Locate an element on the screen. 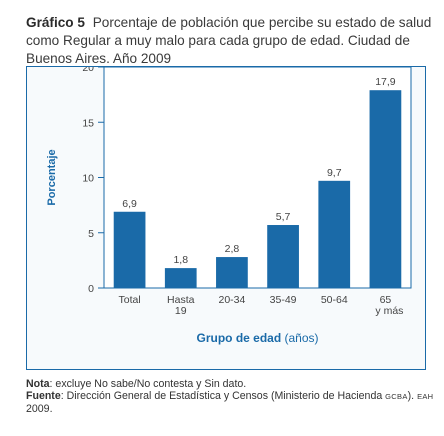  x-axis-title-main: Grupo de edad is located at coordinates (240, 338).